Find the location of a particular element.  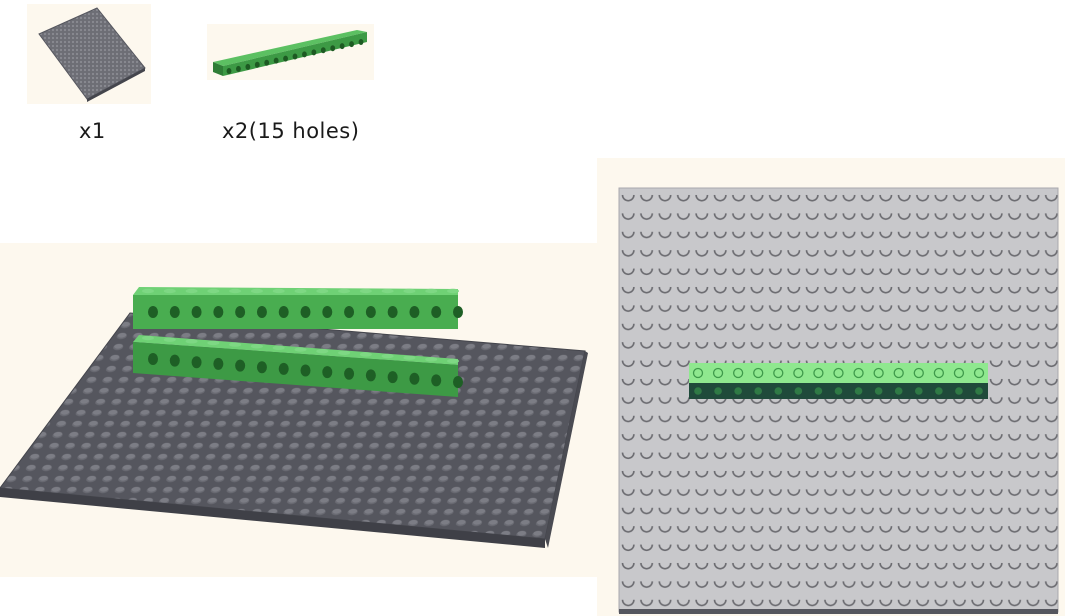

beam-part-image is located at coordinates (290, 53).